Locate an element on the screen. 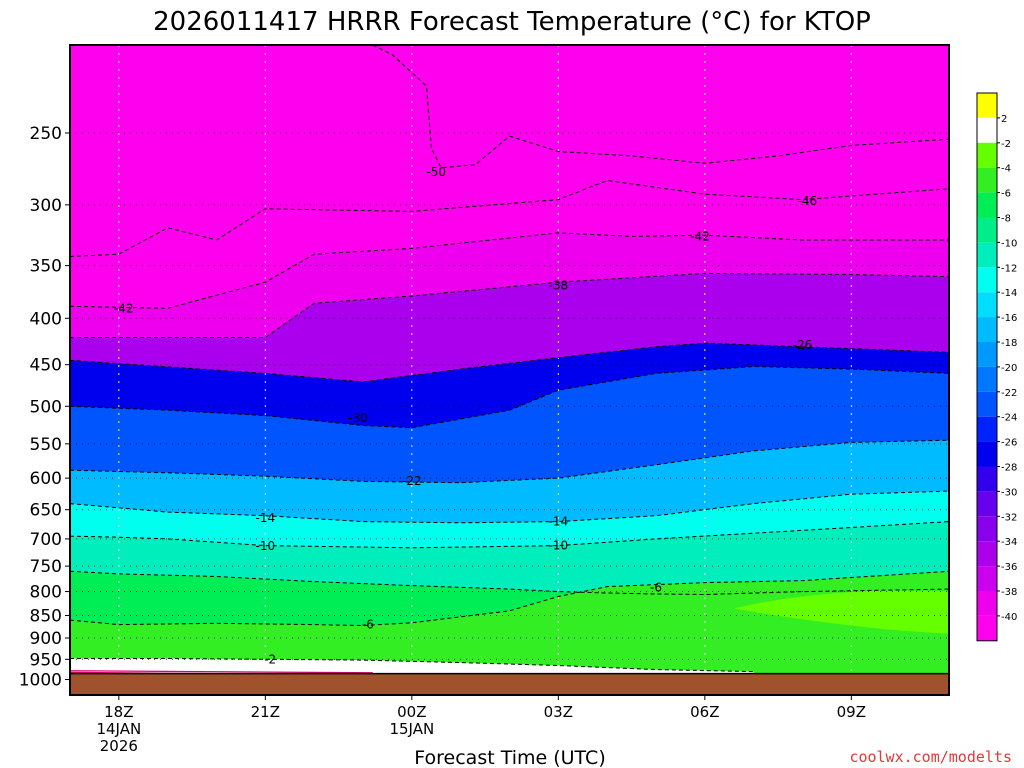 This screenshot has width=1024, height=768. isotherm-label: -38 is located at coordinates (559, 285).